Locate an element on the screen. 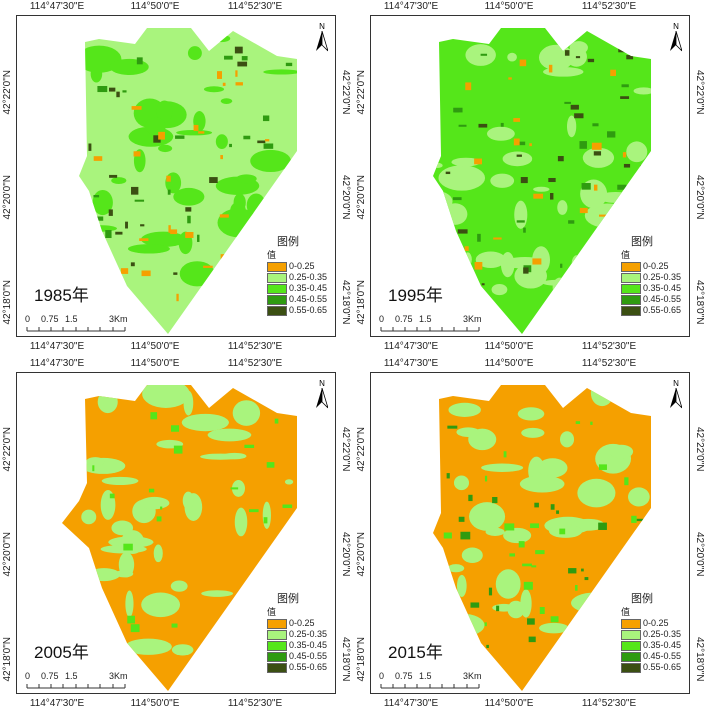 The image size is (708, 714). legend-label: 0-0.25 is located at coordinates (656, 623).